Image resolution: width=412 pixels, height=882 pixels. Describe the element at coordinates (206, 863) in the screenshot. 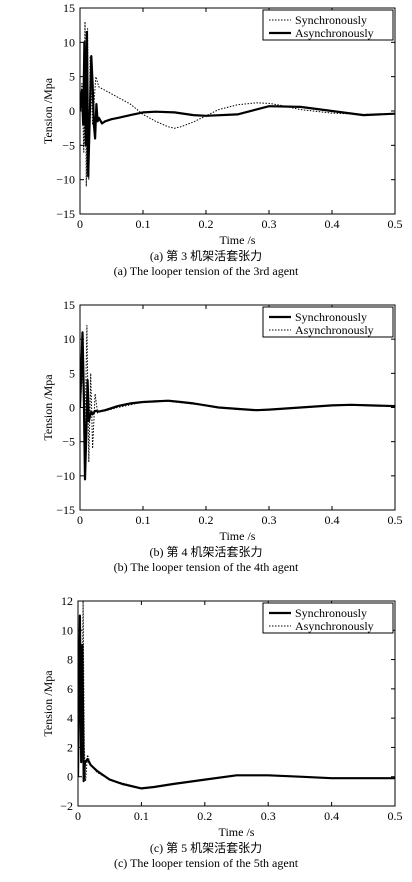

I see `caption-en: (c) The looper tension of the 5th agent` at that location.